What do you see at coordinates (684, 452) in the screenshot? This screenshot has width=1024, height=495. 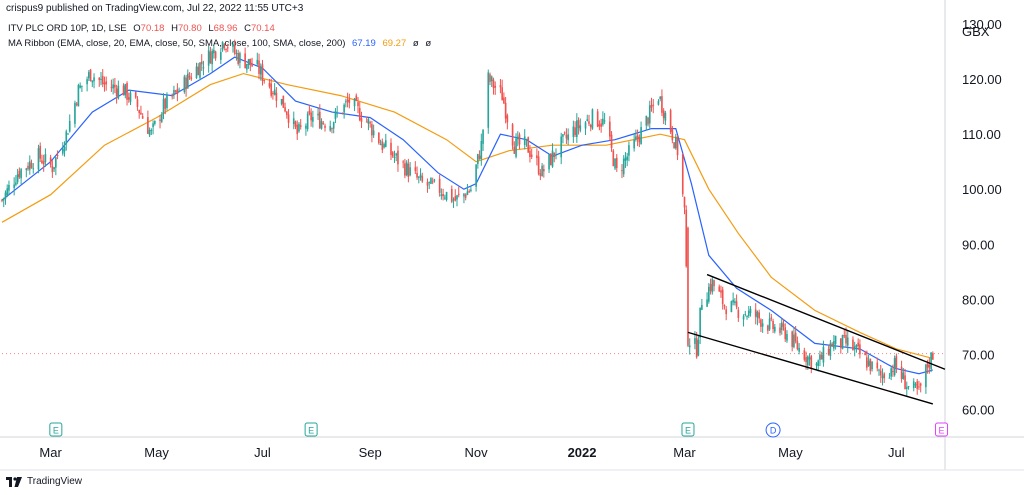 I see `x-tick-label: Mar` at bounding box center [684, 452].